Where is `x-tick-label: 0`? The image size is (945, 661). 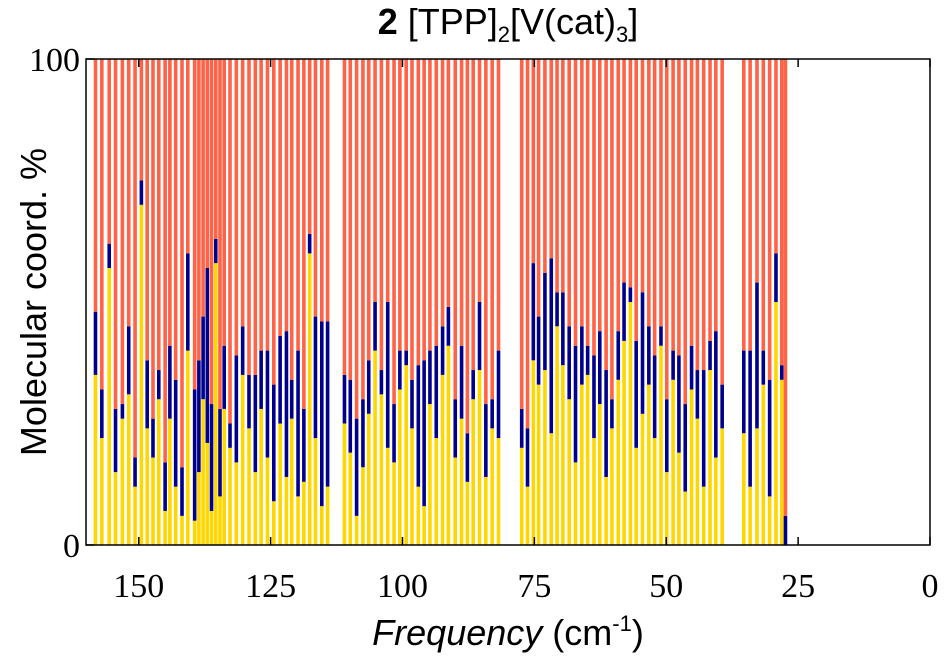 x-tick-label: 0 is located at coordinates (930, 586).